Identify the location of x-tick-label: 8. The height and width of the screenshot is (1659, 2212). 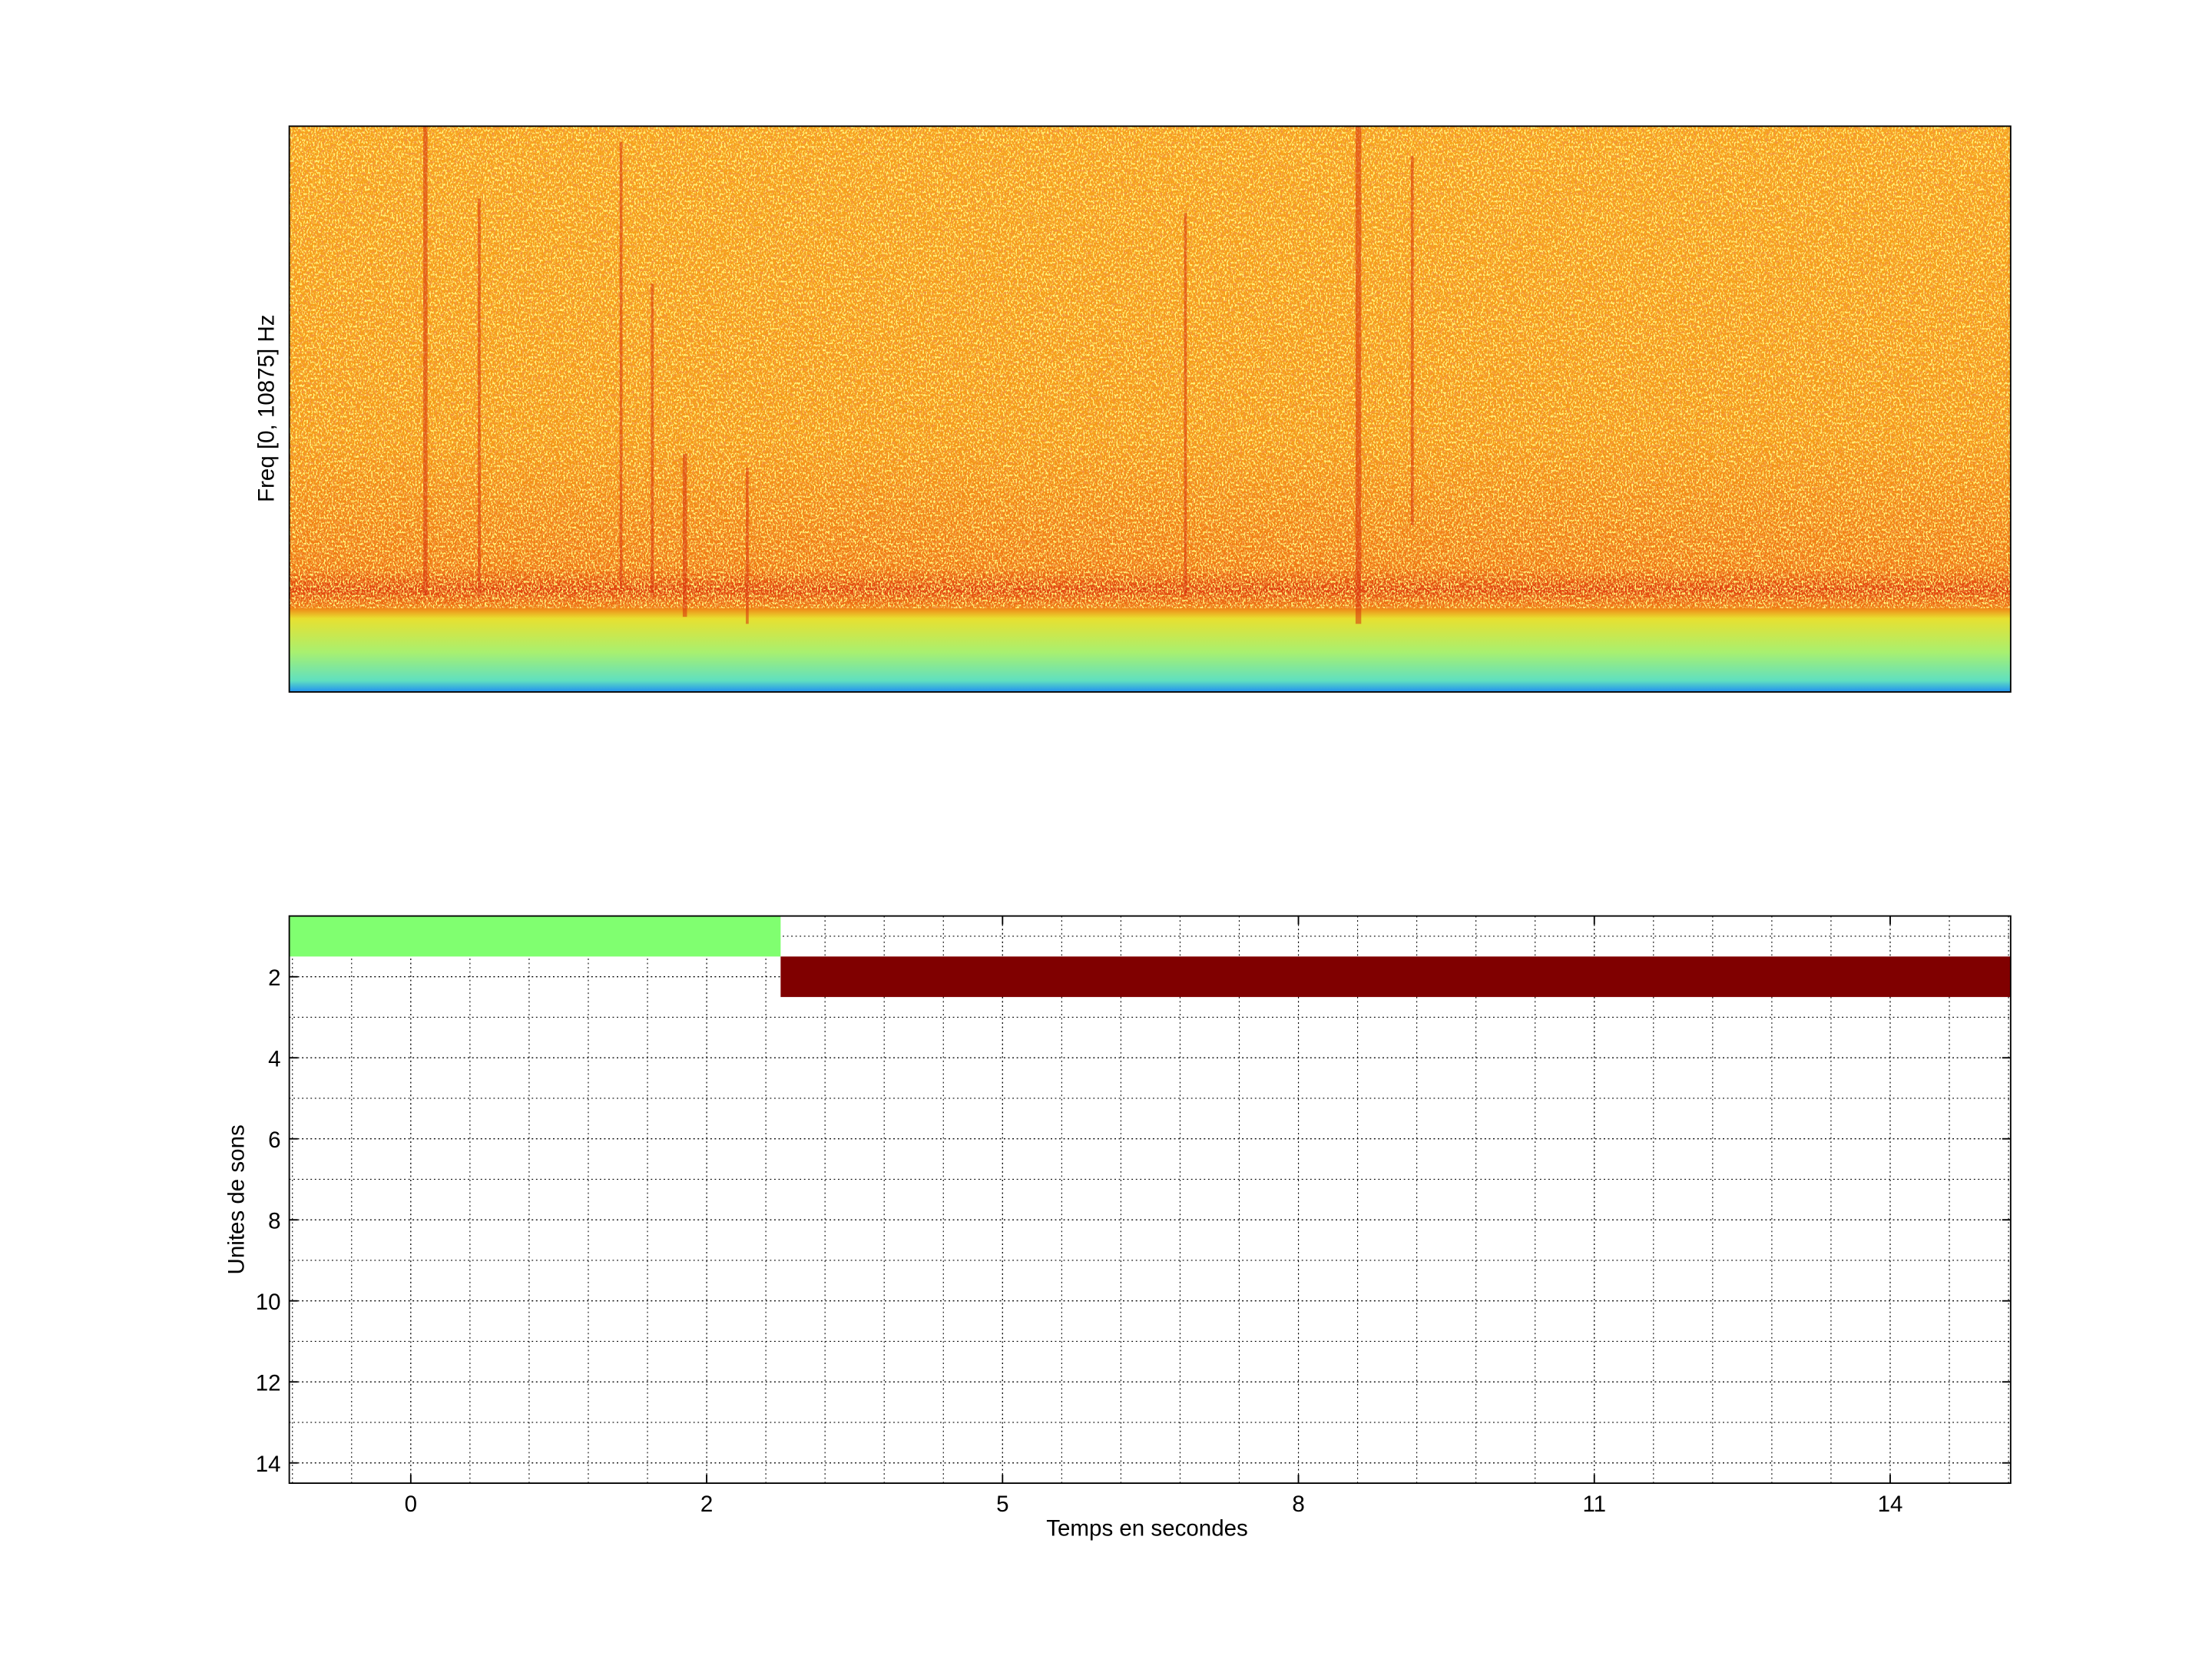
(1298, 1505).